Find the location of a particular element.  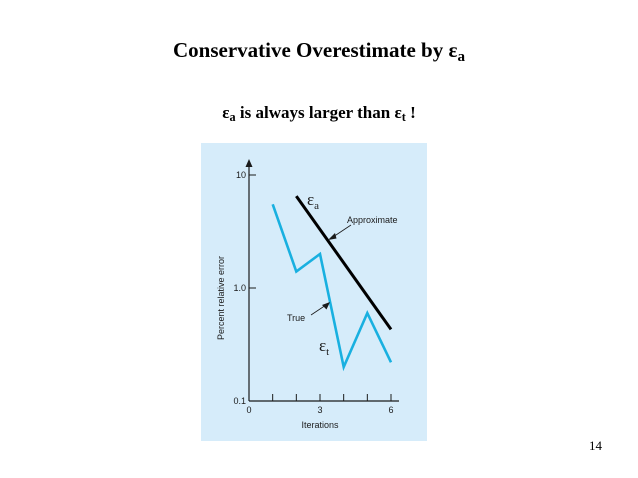

epsilon-a-annotation: εa is located at coordinates (313, 201).